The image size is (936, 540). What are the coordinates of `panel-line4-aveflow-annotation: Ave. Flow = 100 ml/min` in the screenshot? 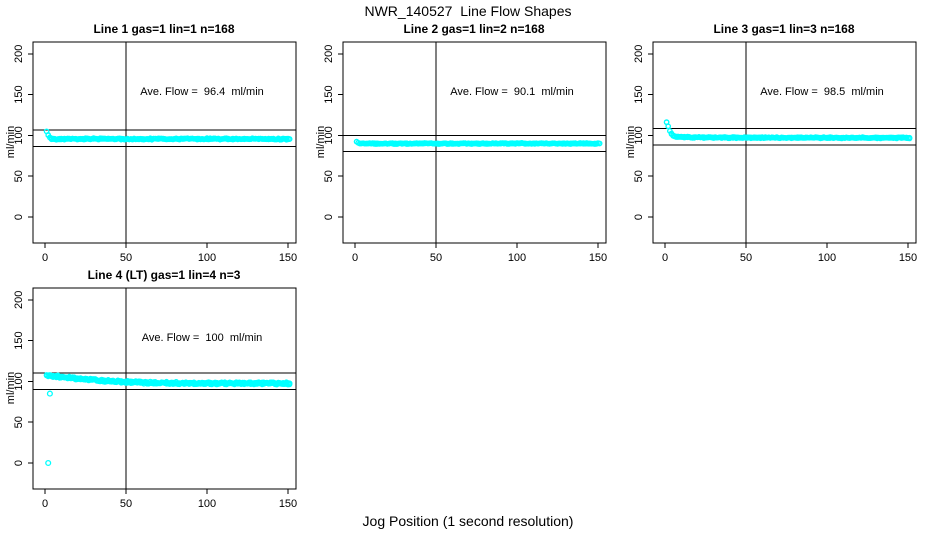 It's located at (202, 338).